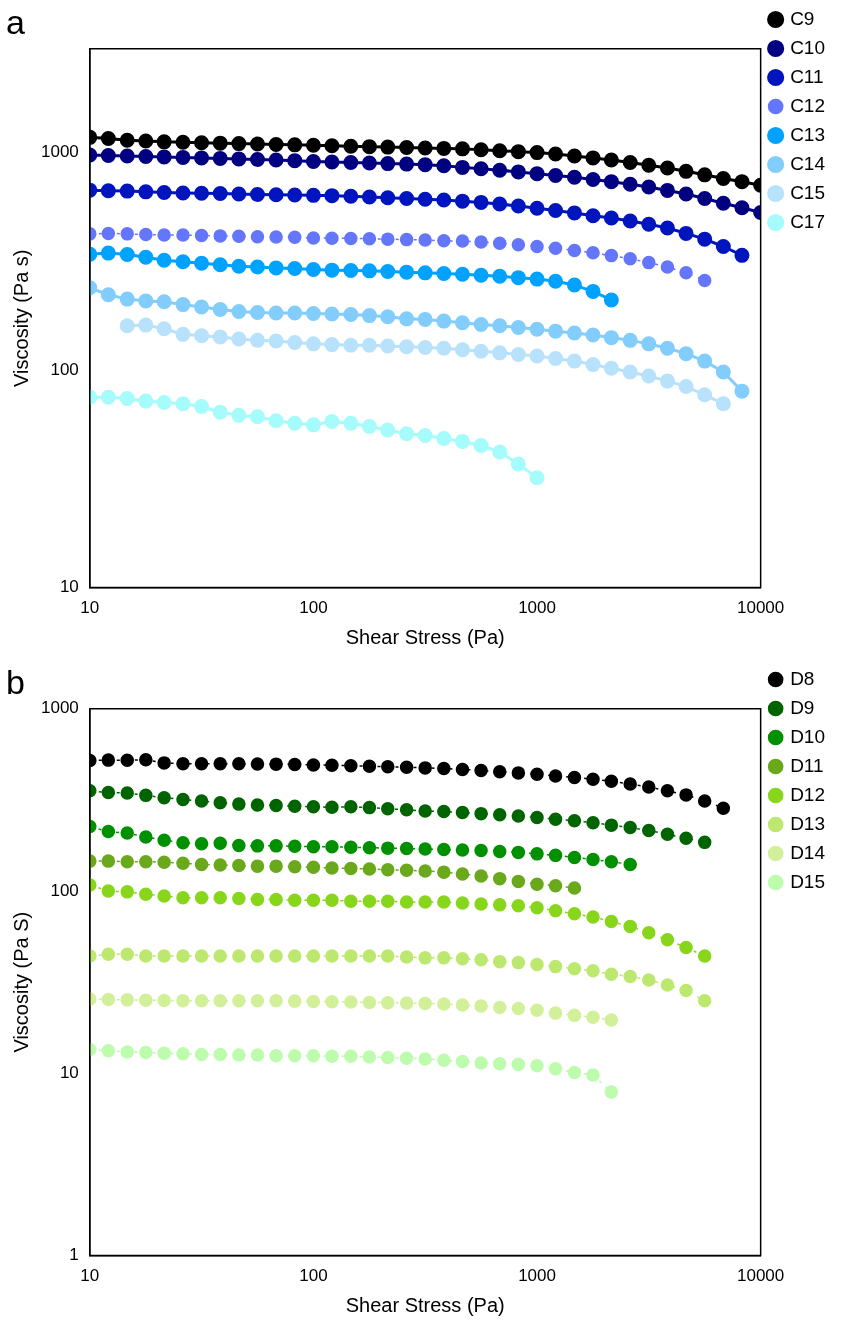 This screenshot has width=843, height=1328. What do you see at coordinates (807, 105) in the screenshot?
I see `legend-label: C12` at bounding box center [807, 105].